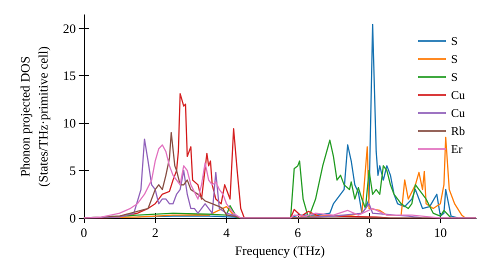  I want to click on legend-label: Rb, so click(458, 131).